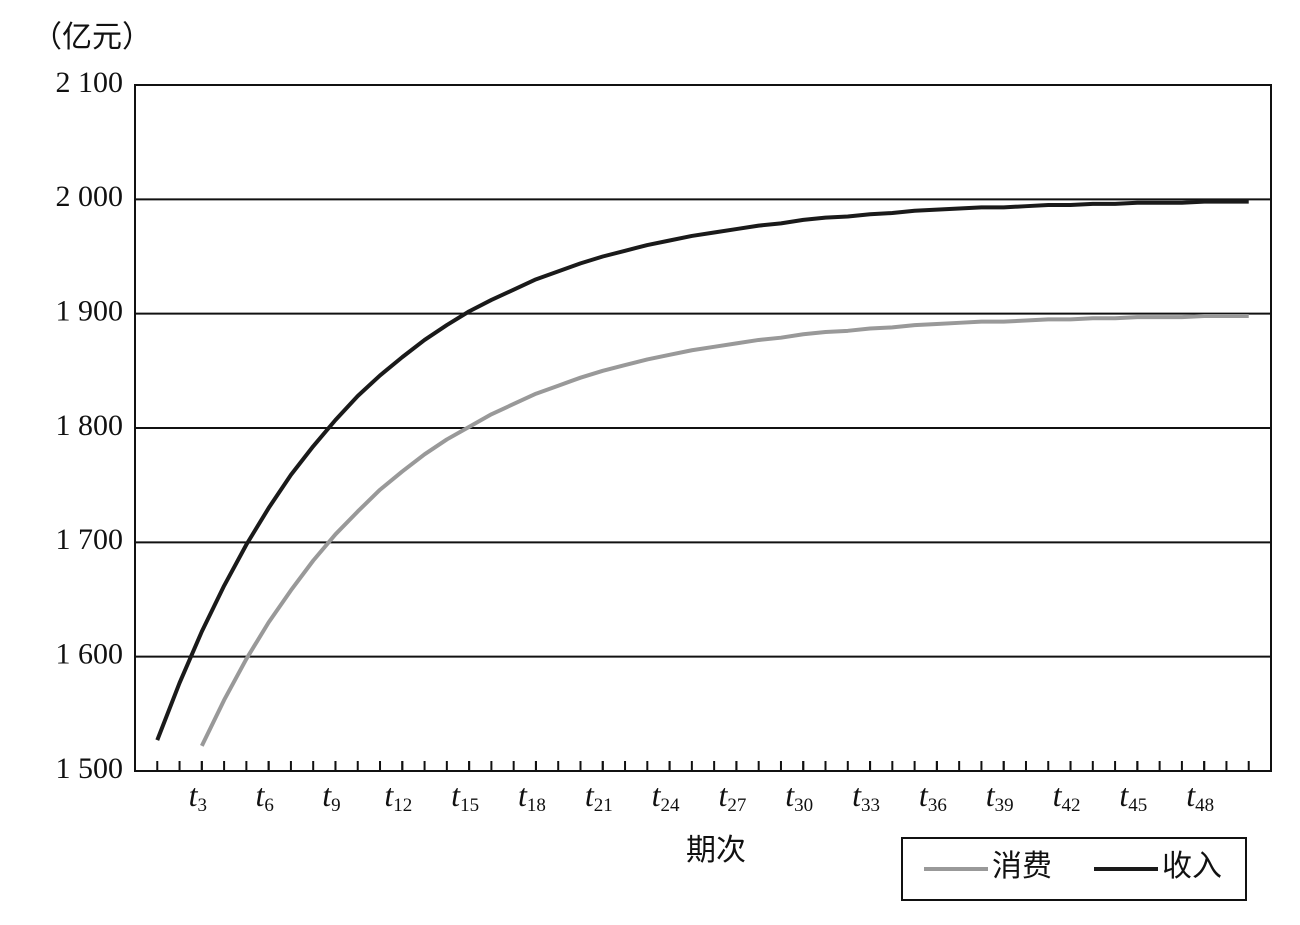 The height and width of the screenshot is (925, 1300). I want to click on x-tick-label: t33, so click(866, 796).